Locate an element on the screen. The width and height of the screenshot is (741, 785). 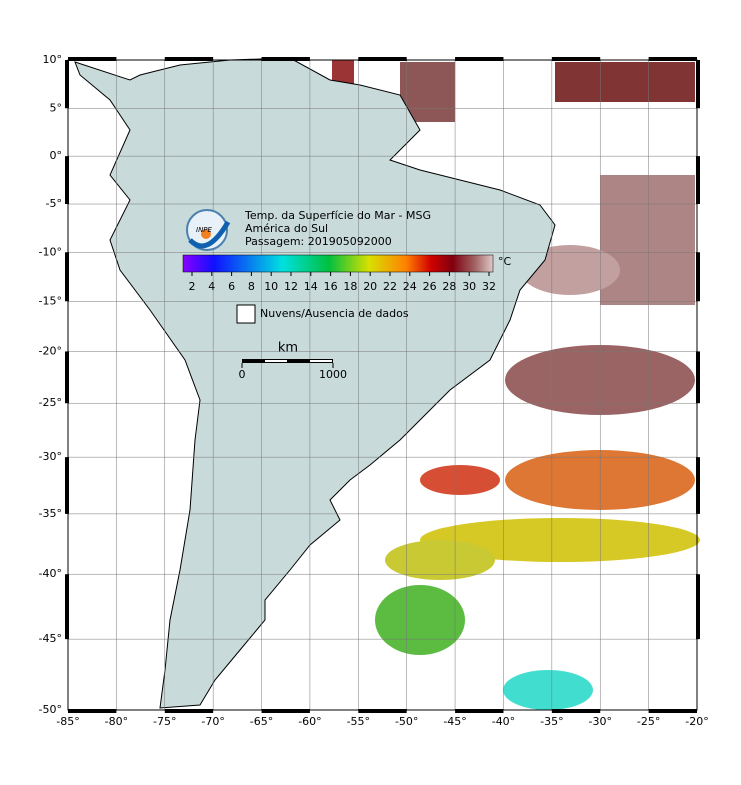
lat-label: -10° is located at coordinates (50, 251).